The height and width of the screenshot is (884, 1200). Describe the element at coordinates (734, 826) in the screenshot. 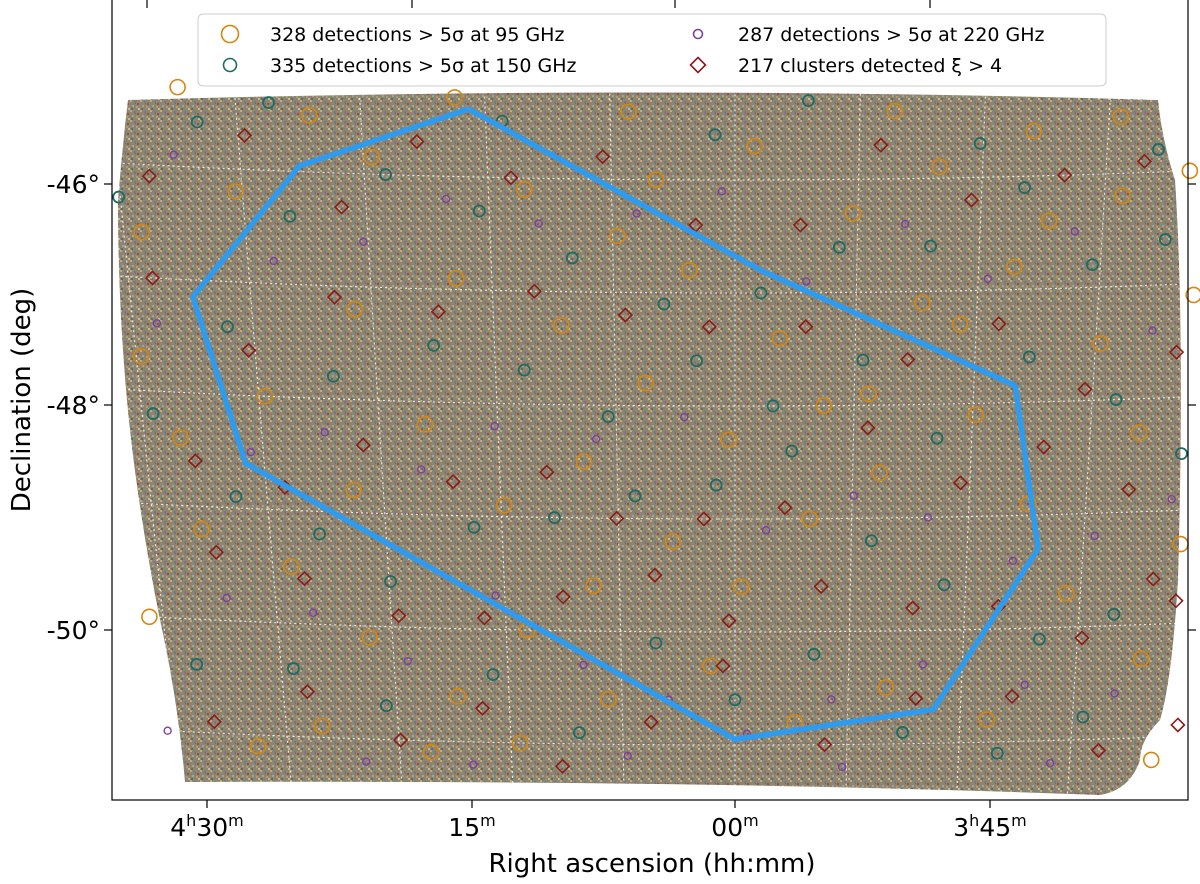

I see `x-tick-label: 00m` at that location.